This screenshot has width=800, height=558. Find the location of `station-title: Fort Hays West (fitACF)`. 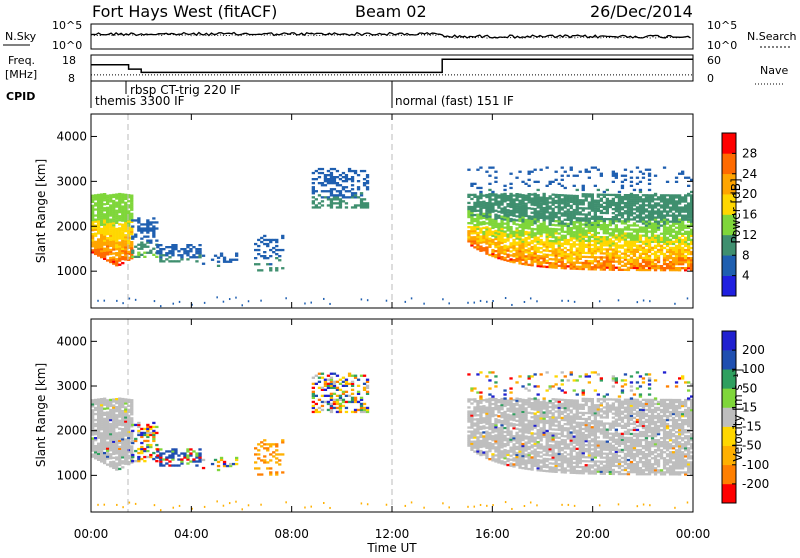

station-title: Fort Hays West (fitACF) is located at coordinates (184, 11).